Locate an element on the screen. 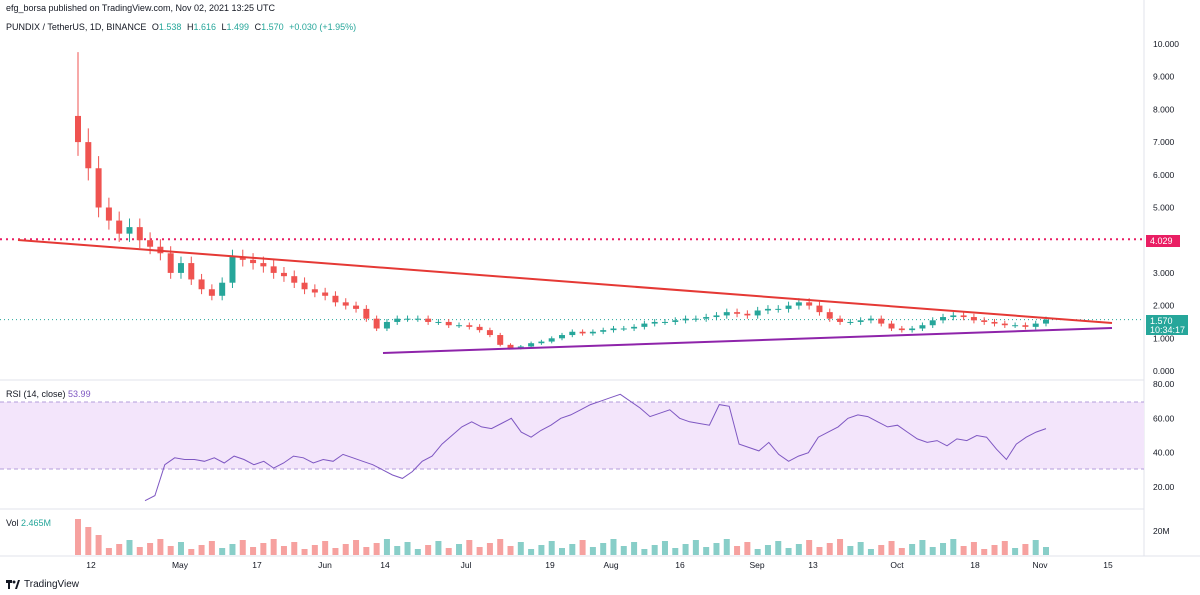 The image size is (1200, 595). support-trendline is located at coordinates (747, 340).